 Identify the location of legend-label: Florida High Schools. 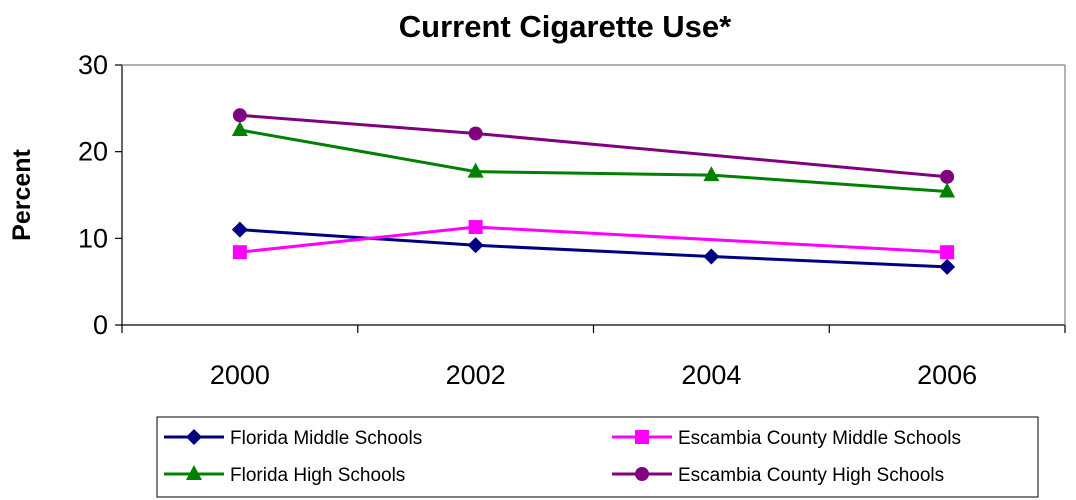
(317, 475).